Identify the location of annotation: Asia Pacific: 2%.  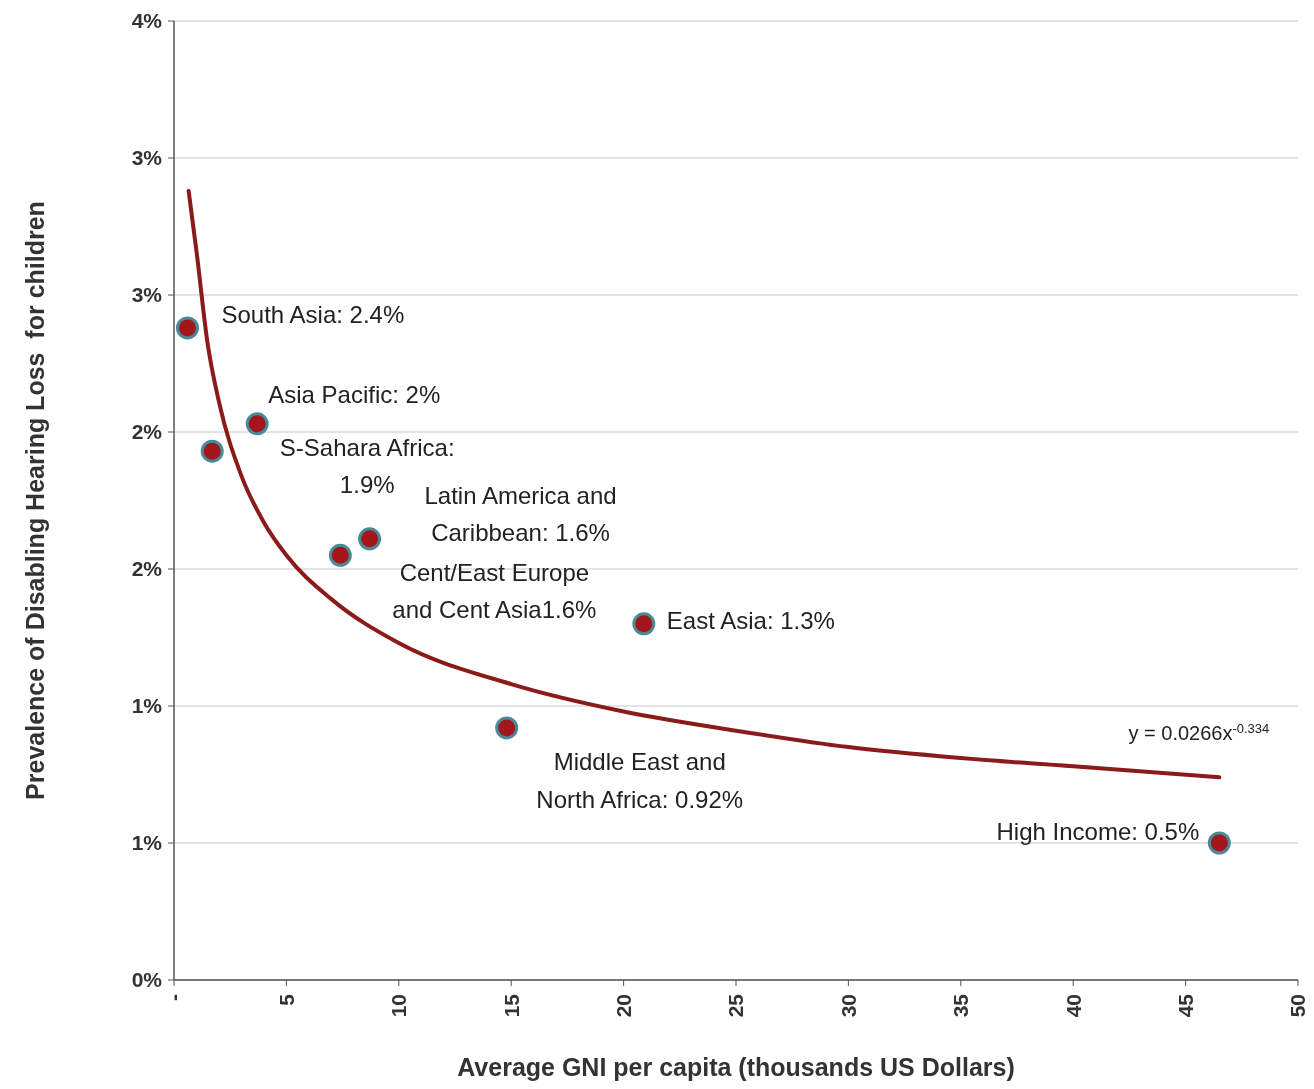
(354, 395).